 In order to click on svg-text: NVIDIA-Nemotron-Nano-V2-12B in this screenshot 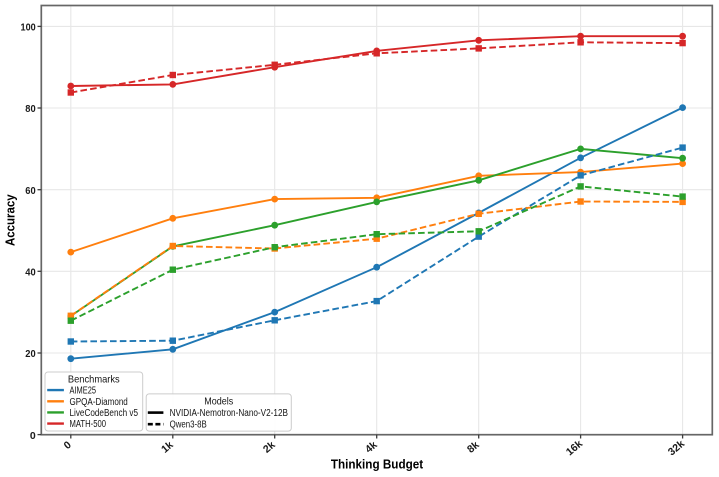, I will do `click(229, 413)`.